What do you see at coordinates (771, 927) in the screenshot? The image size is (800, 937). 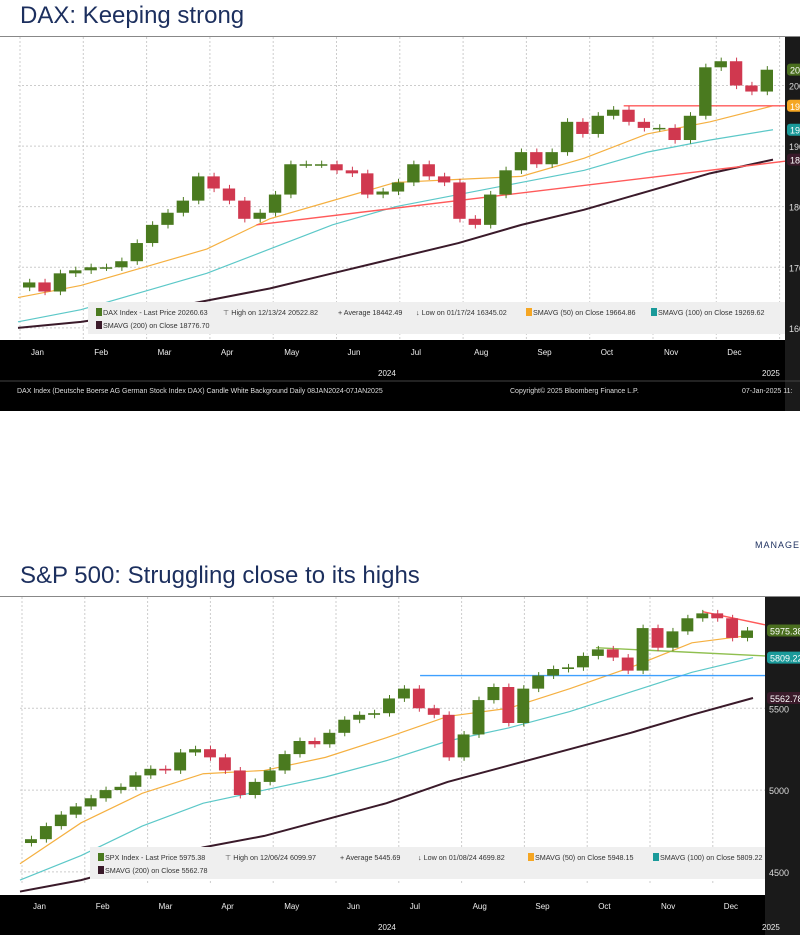 I see `year-label: 2025` at bounding box center [771, 927].